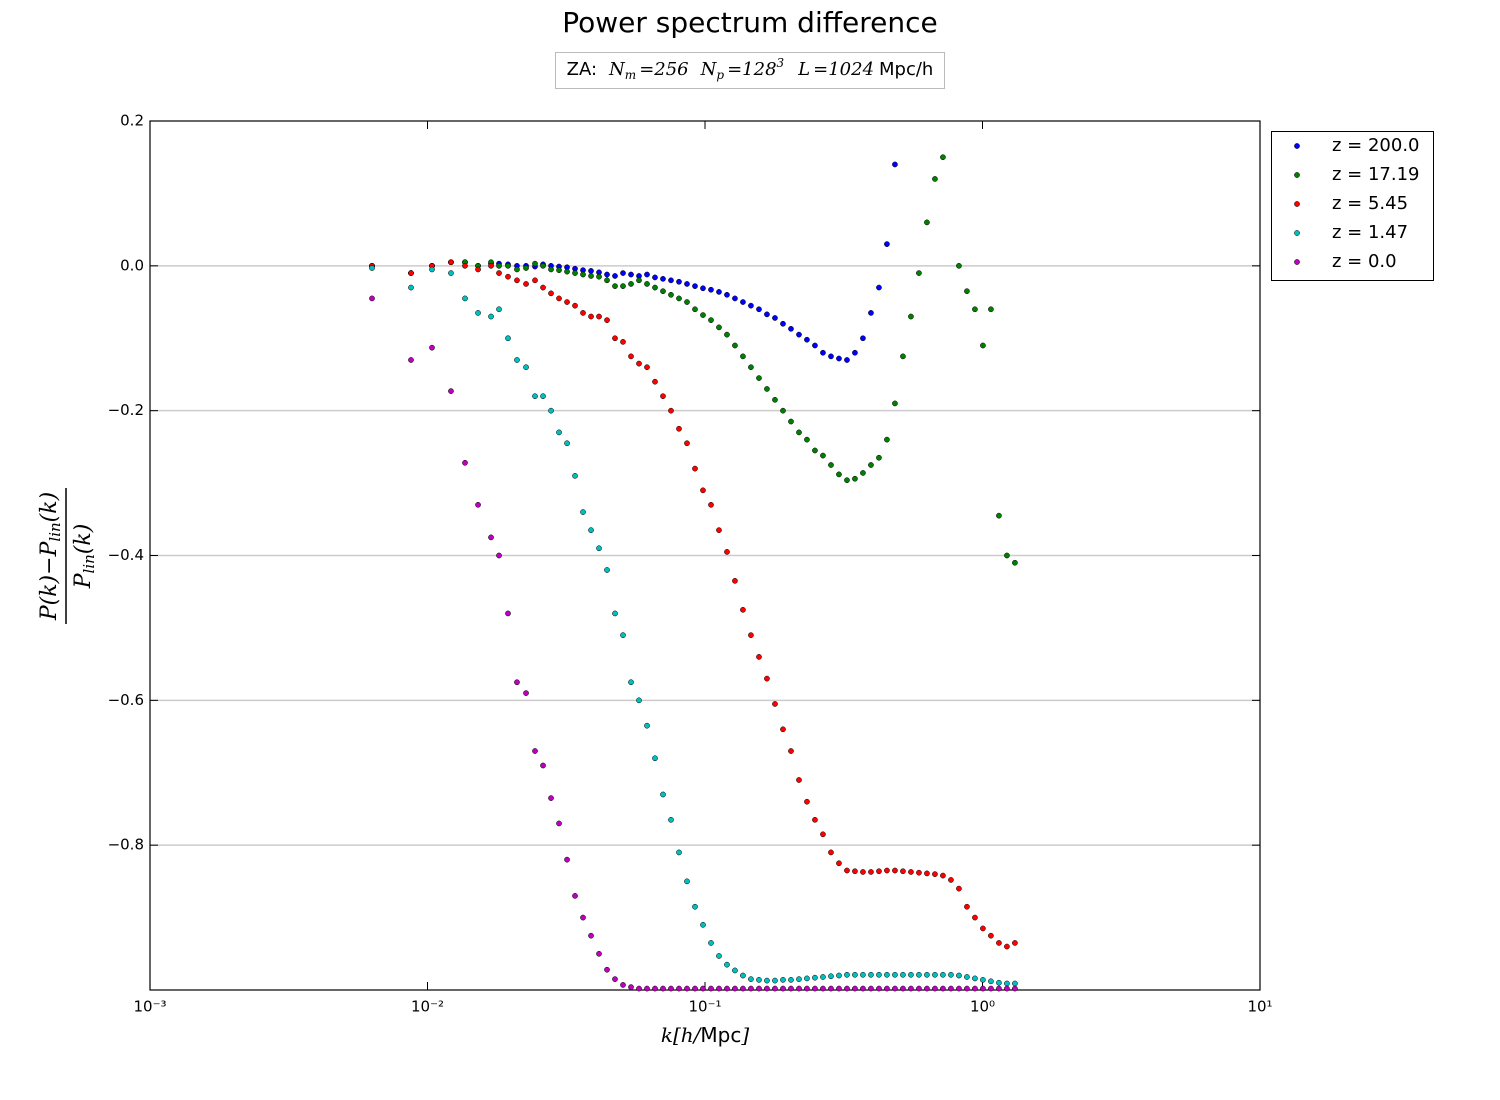 The width and height of the screenshot is (1500, 1100). I want to click on x-tick-label: 10⁻³, so click(149, 1007).